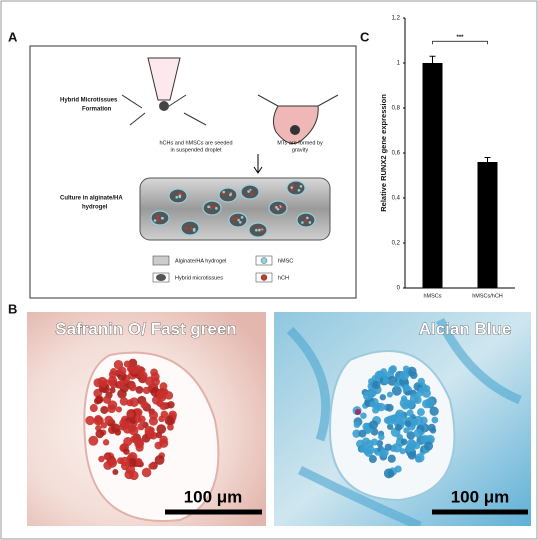 The width and height of the screenshot is (538, 540). I want to click on step-text: hCHs and hMSCs are seeded, so click(195, 143).